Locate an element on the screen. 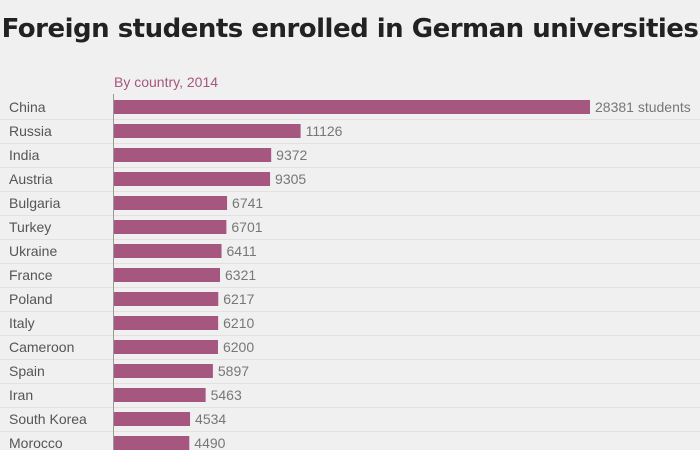  category-label: Spain is located at coordinates (27, 371).